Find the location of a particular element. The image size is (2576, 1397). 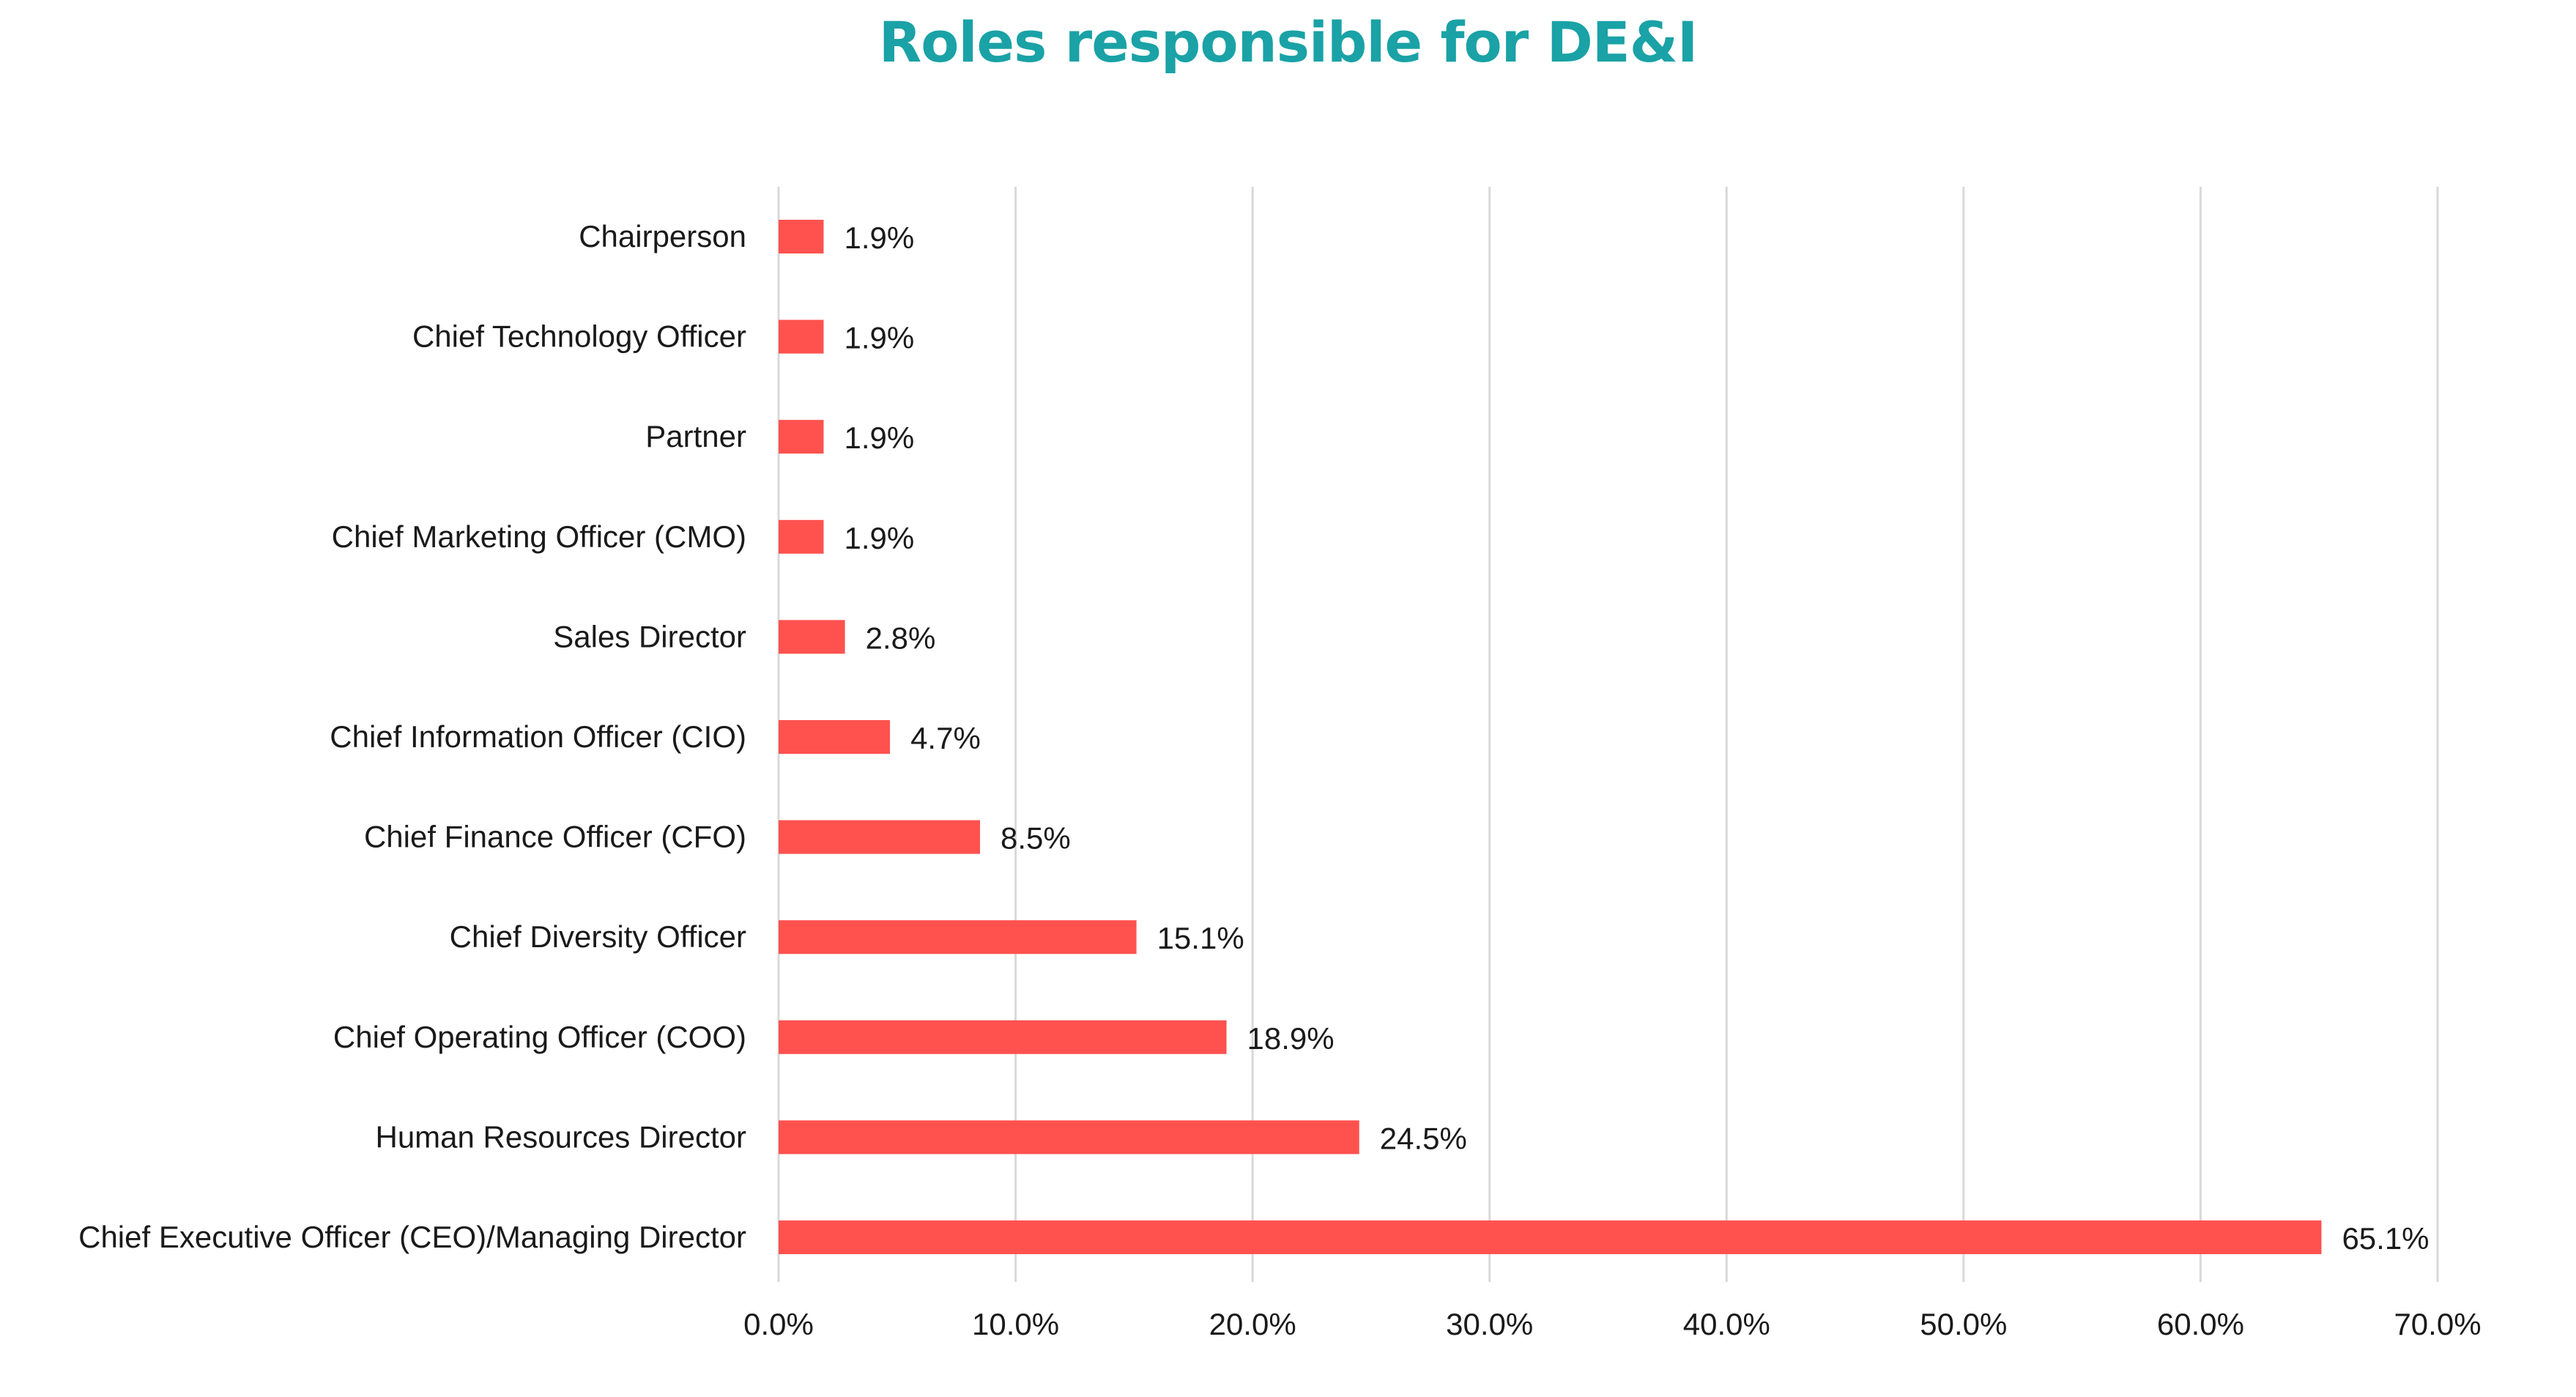

value-label: 2.8% is located at coordinates (901, 637).